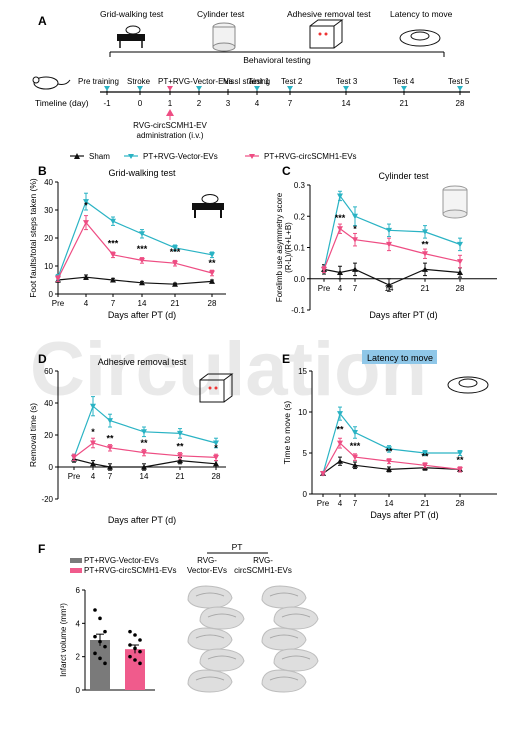 Image resolution: width=520 pixels, height=731 pixels. Describe the element at coordinates (221, 14) in the screenshot. I see `test-label-cylinder: Cylinder test` at that location.